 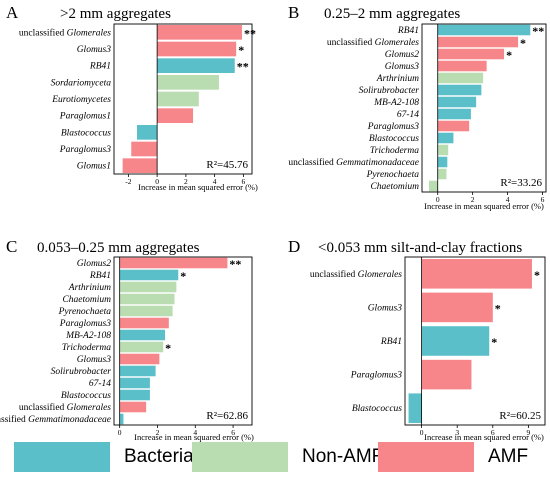 What do you see at coordinates (146, 311) in the screenshot?
I see `bar-pyrenochaeta` at bounding box center [146, 311].